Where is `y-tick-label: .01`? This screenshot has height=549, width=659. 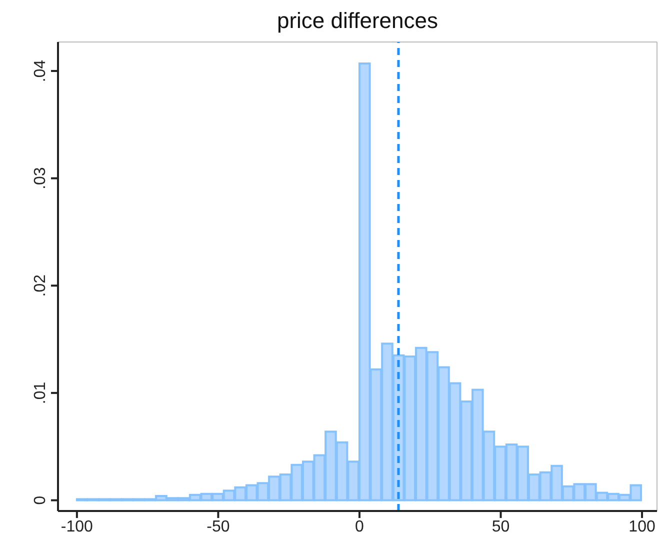
y-tick-label: .01 is located at coordinates (40, 393).